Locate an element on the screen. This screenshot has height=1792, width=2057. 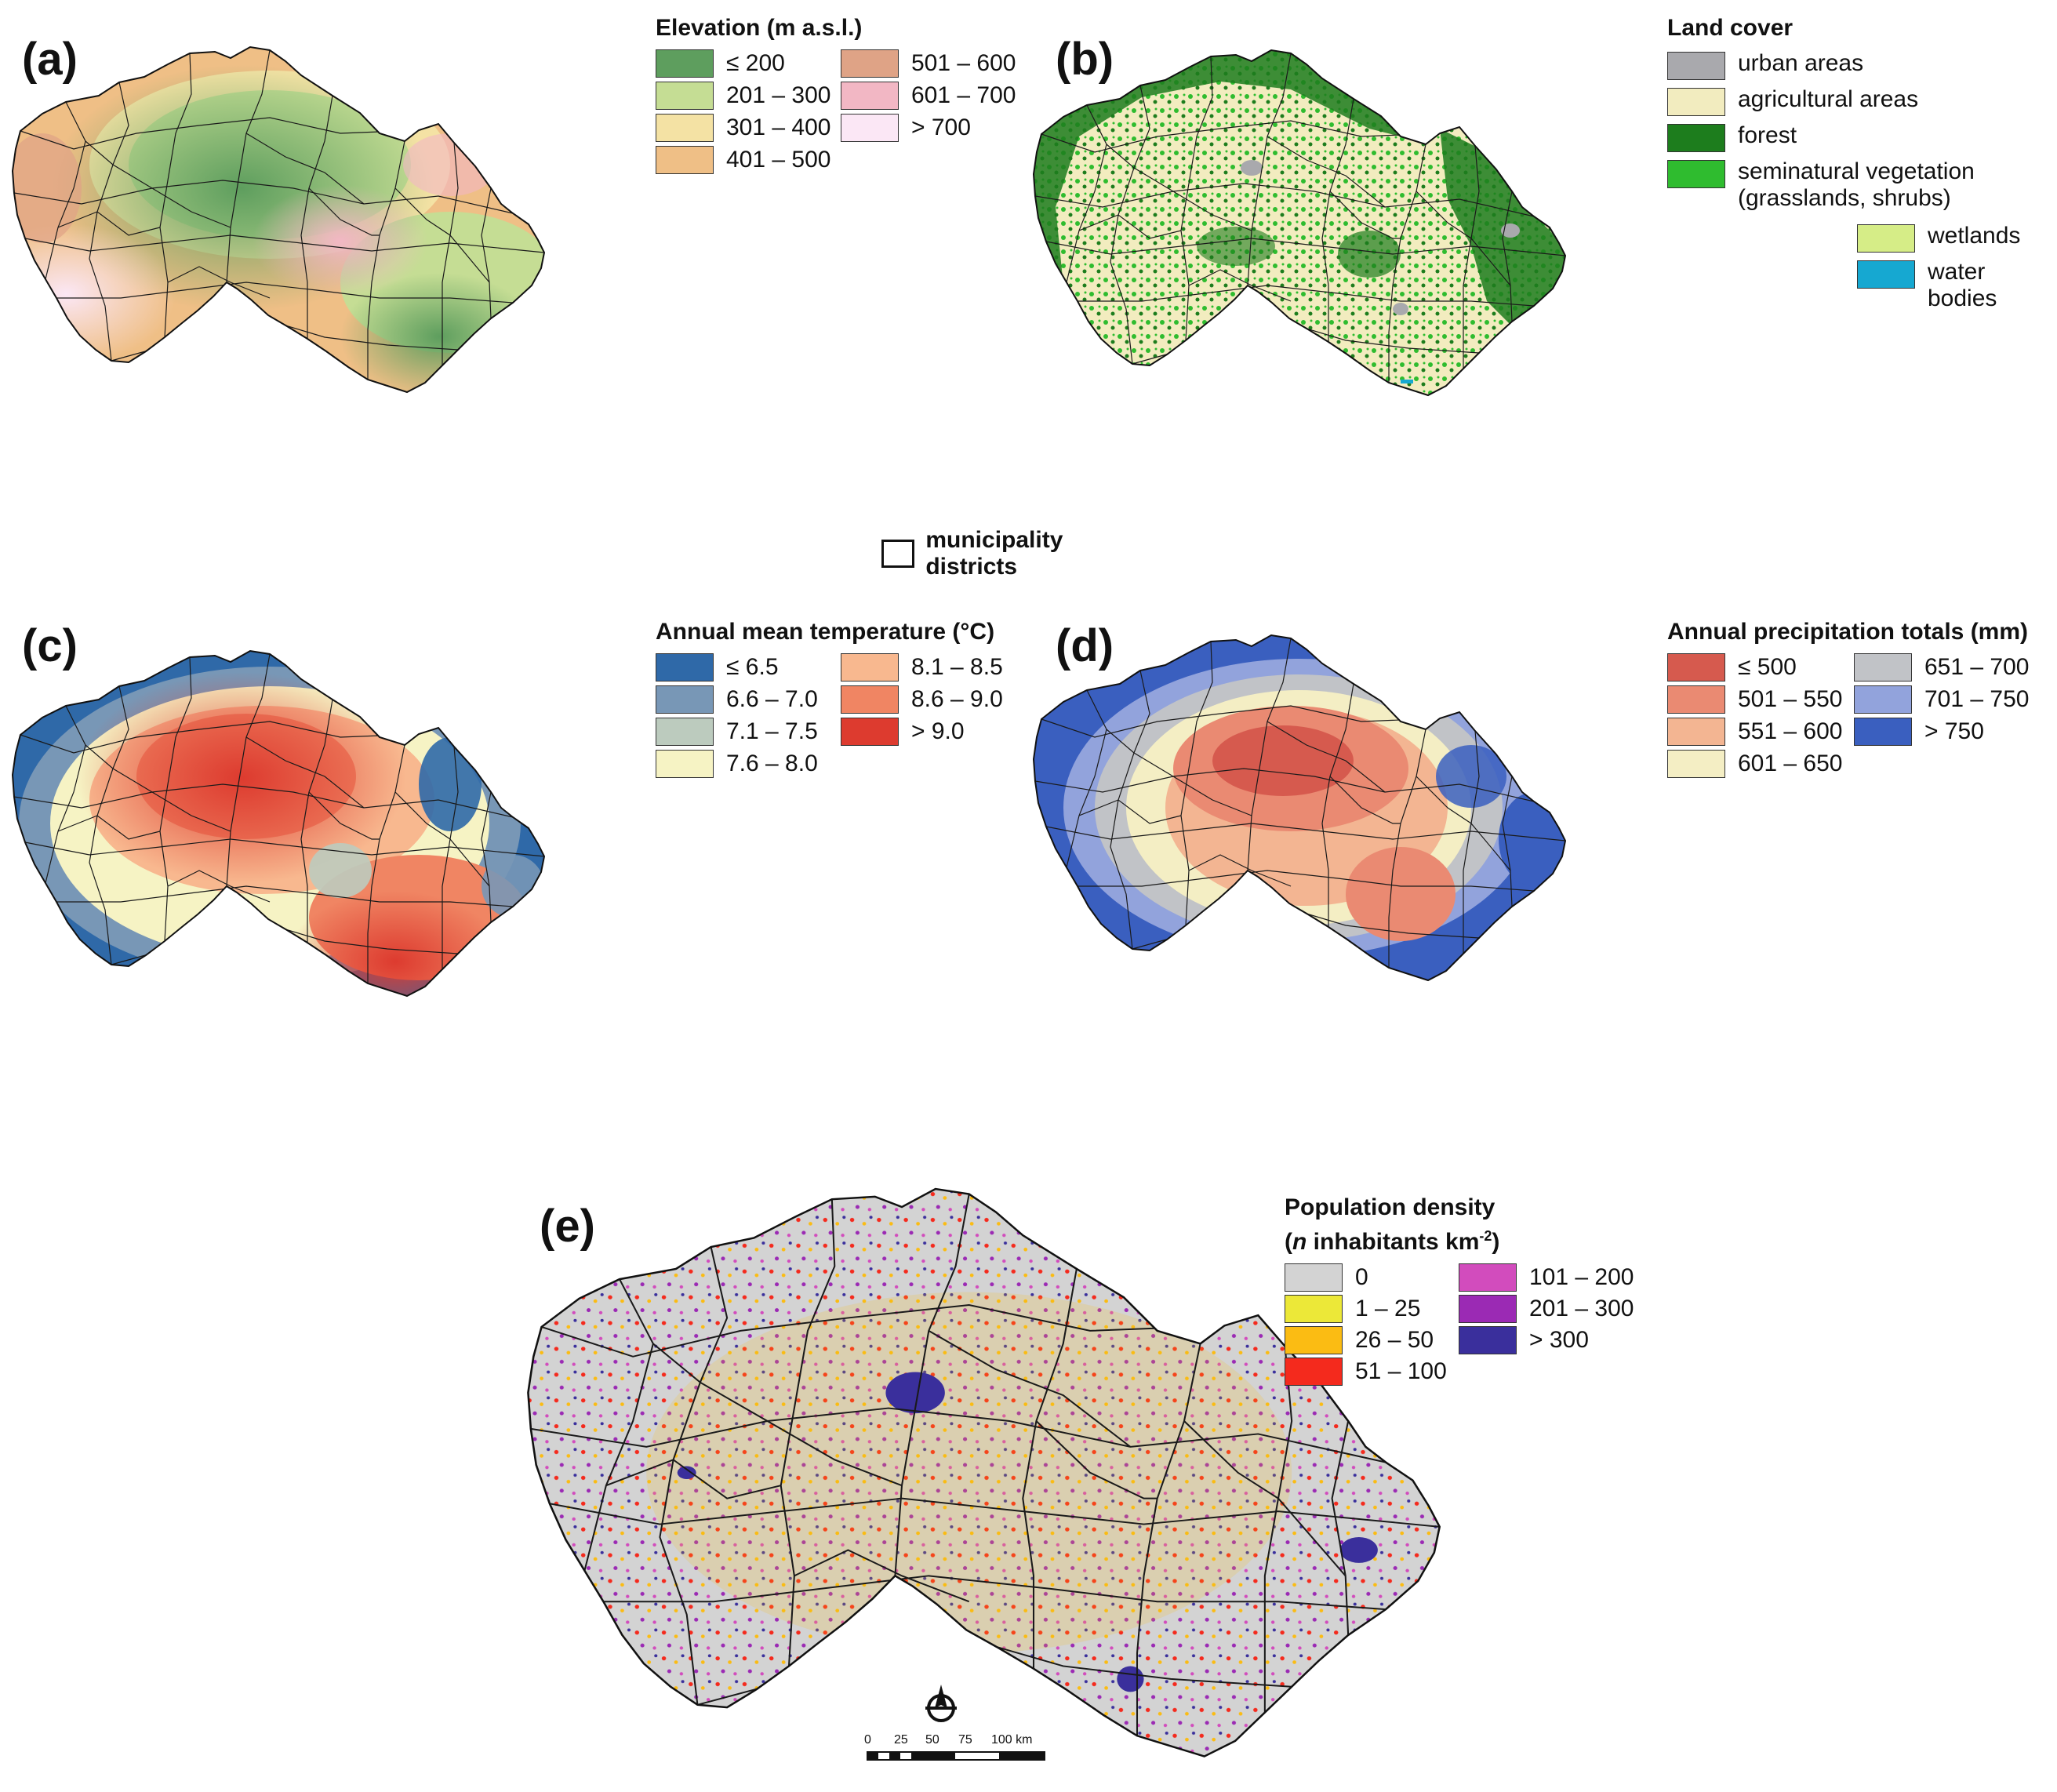
legend-item: 551 – 600 is located at coordinates (1755, 732).